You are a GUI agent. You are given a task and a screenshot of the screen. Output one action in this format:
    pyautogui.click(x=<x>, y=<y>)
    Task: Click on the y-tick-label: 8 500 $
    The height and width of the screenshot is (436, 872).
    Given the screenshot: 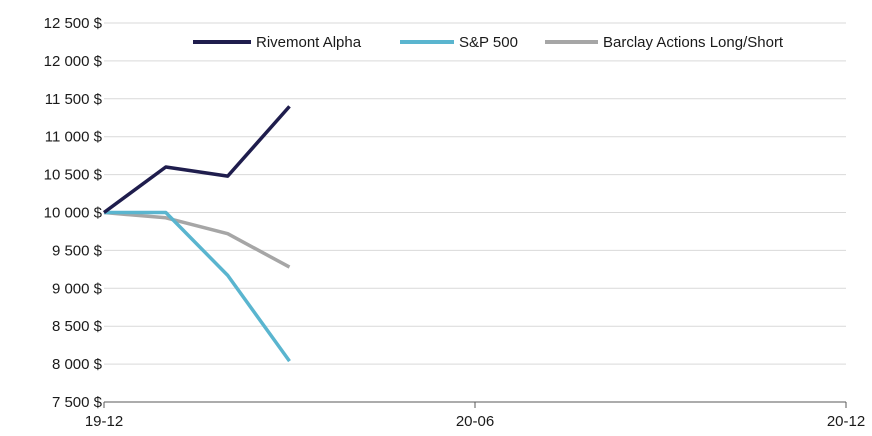 What is the action you would take?
    pyautogui.click(x=77, y=326)
    